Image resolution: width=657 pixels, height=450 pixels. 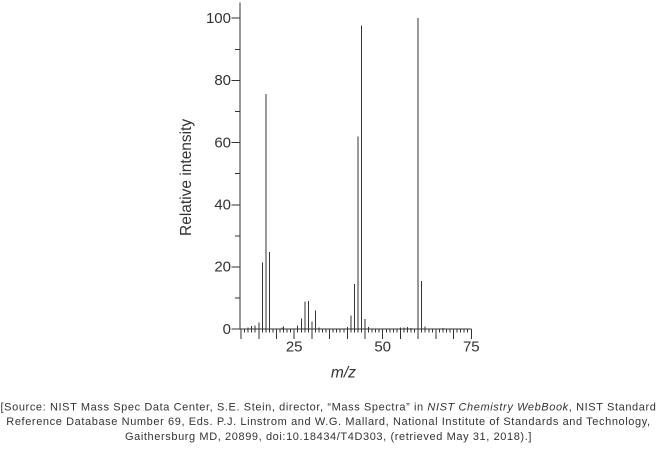 What do you see at coordinates (471, 347) in the screenshot?
I see `svg-text: 75` at bounding box center [471, 347].